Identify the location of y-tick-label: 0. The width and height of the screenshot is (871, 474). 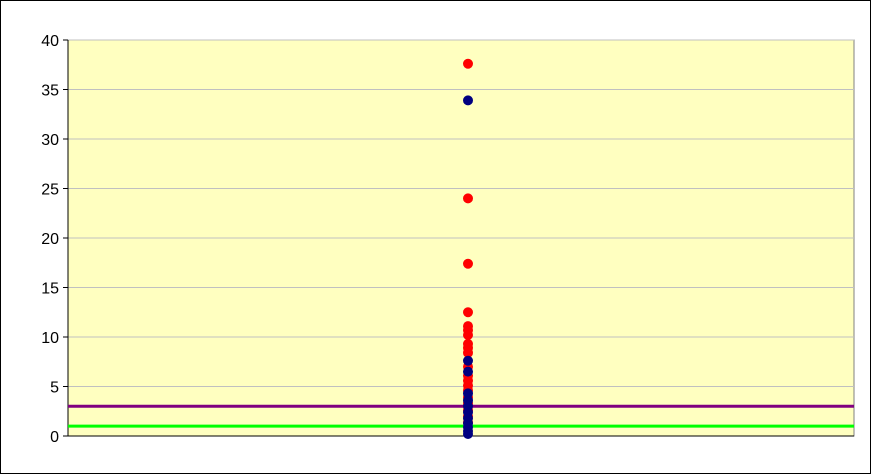
(54, 437).